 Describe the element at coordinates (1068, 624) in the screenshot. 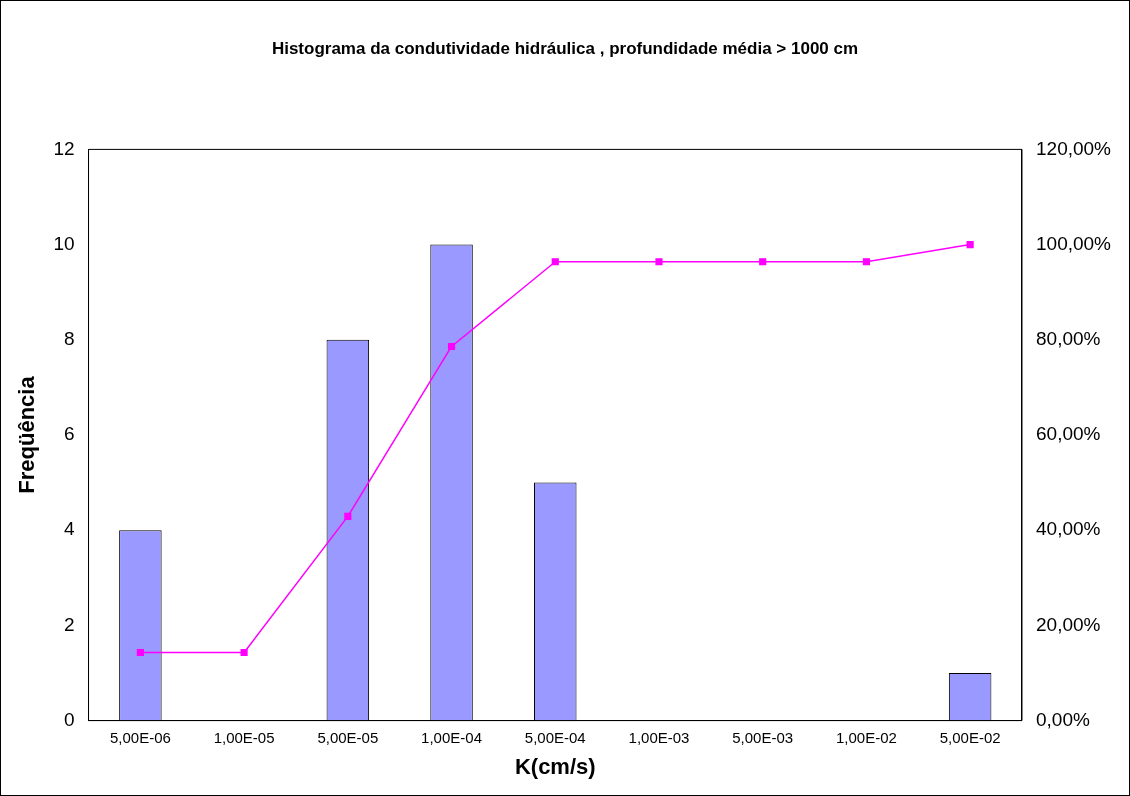

I see `y2-tick-label: 20,00%` at that location.